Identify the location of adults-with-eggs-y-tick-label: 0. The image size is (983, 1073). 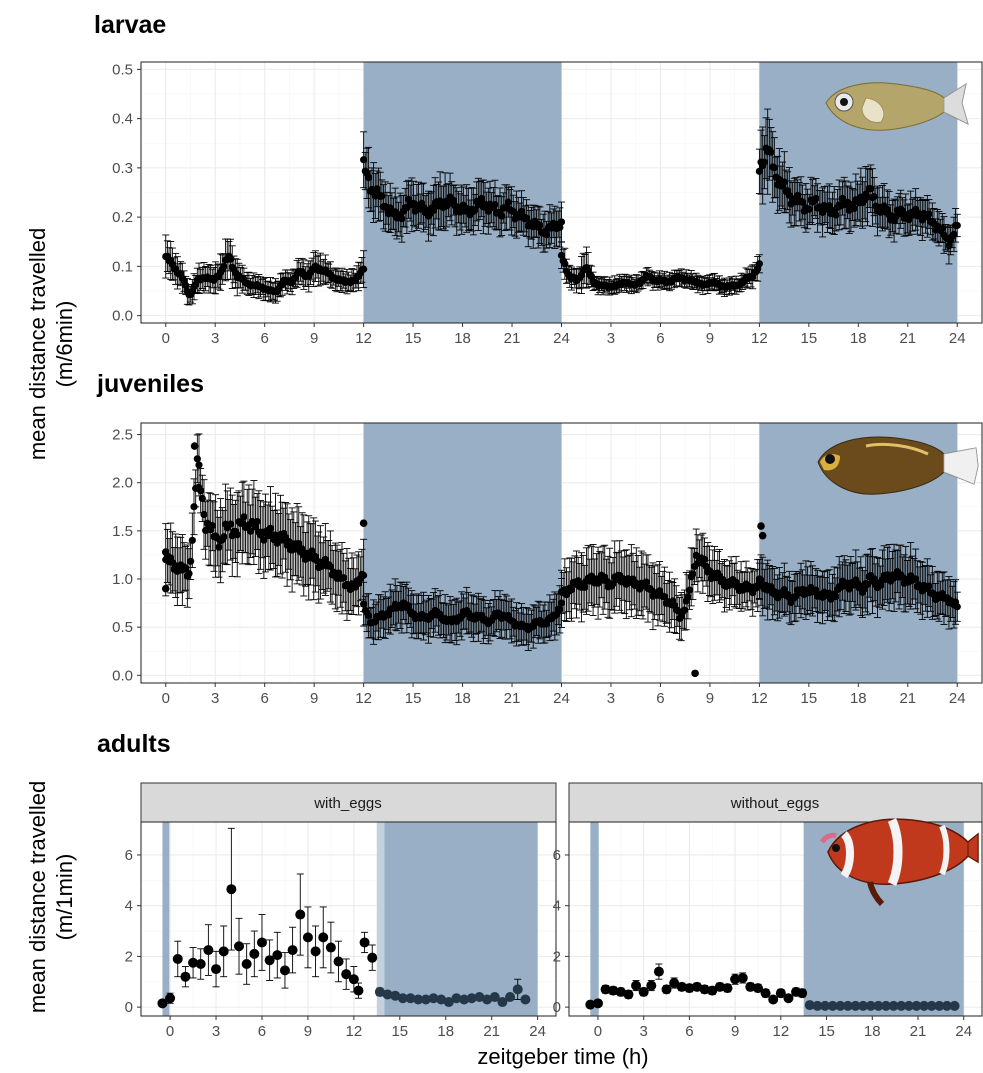
(129, 1007).